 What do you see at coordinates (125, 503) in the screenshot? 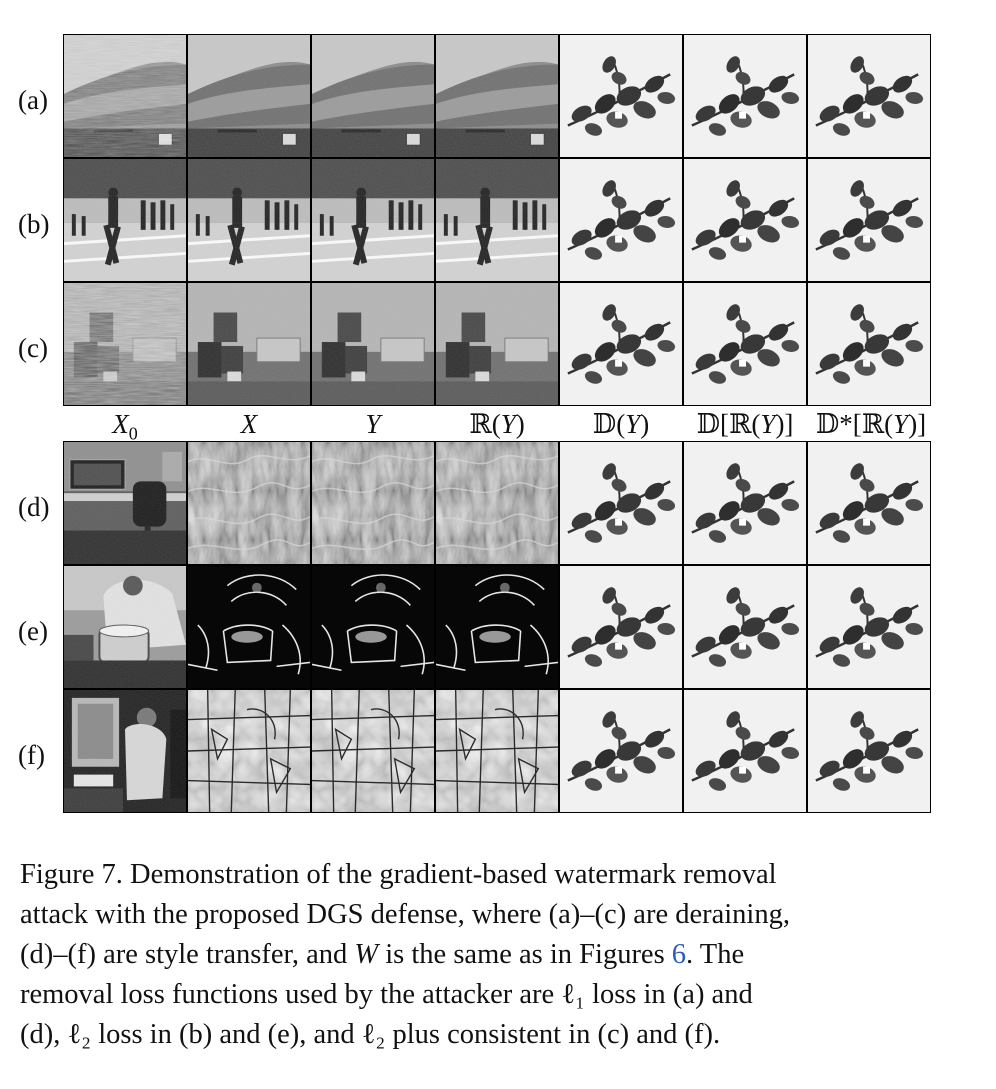
I see `image-bottom-row0-col0` at bounding box center [125, 503].